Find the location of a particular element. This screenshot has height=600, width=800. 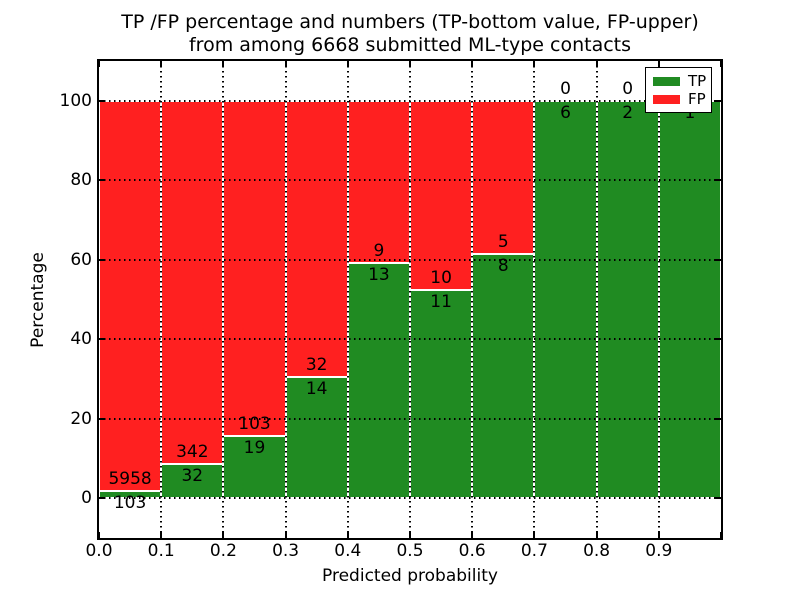

bar-count-label-fp-2: 103 is located at coordinates (254, 424).